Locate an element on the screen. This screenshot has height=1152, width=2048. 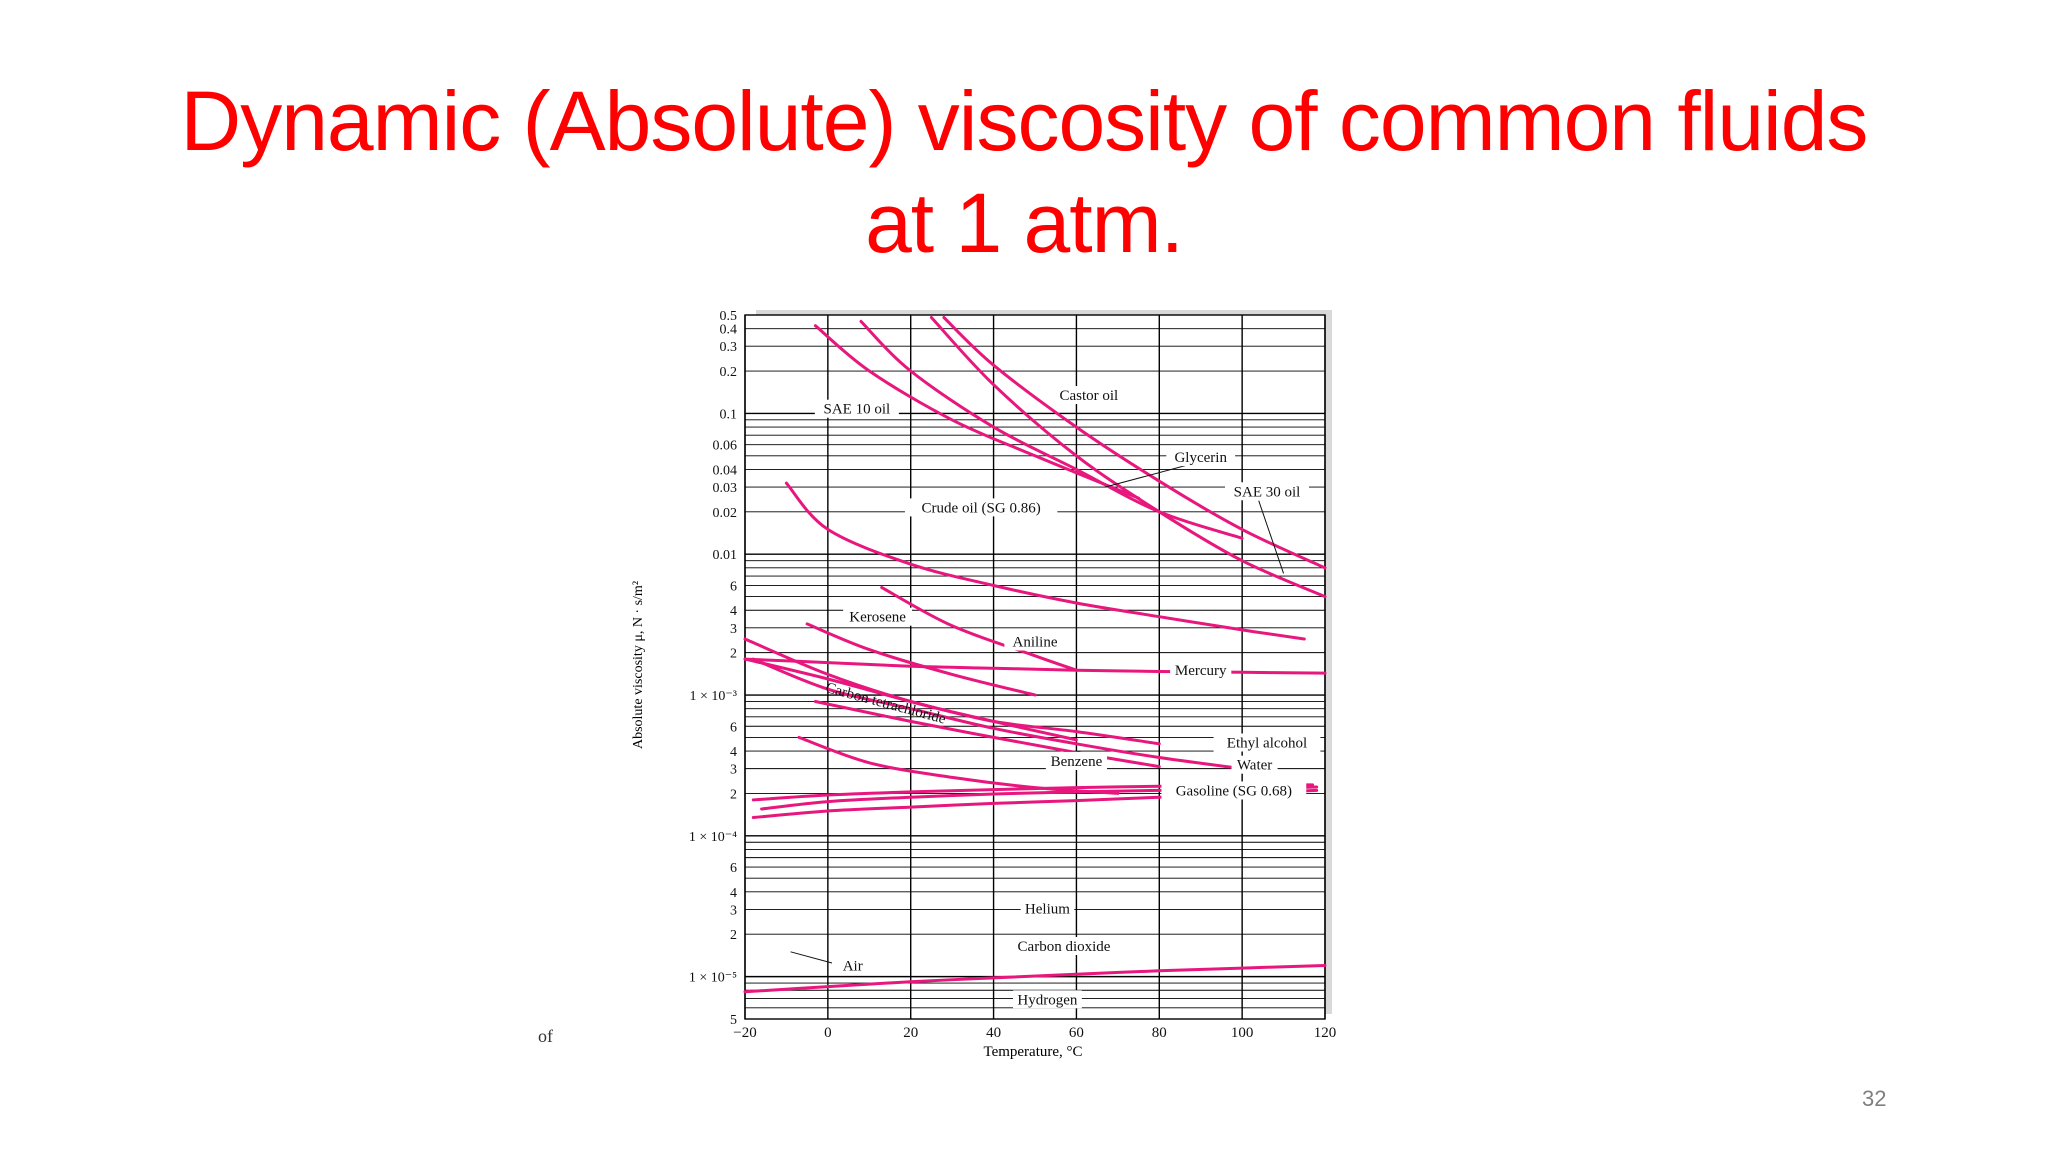
label-bg-sae-10-oil is located at coordinates (856, 408).